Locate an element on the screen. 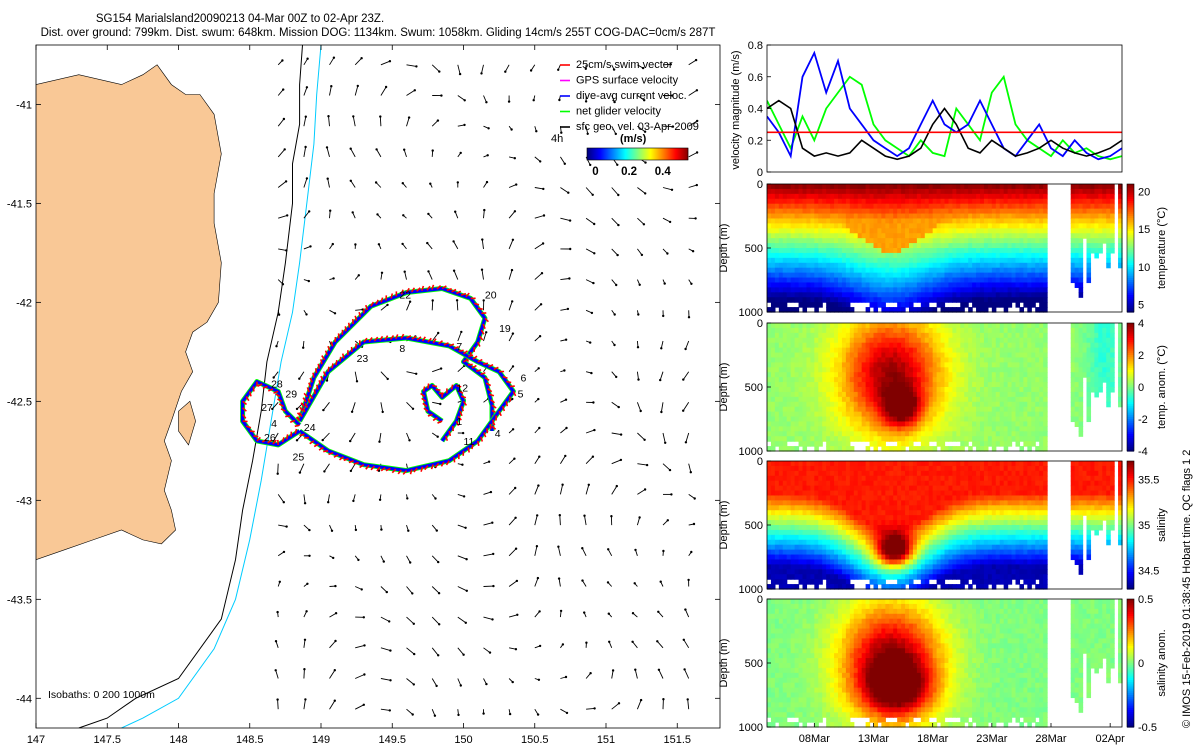 The image size is (1200, 750). track-day-label: 1 is located at coordinates (459, 422).